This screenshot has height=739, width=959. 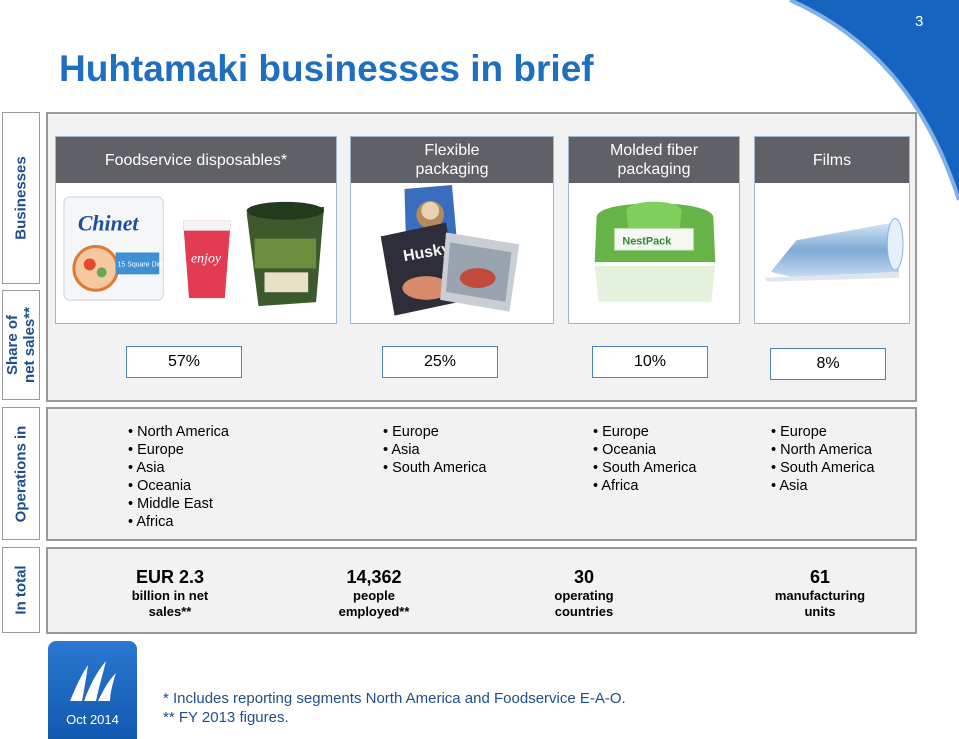 What do you see at coordinates (647, 241) in the screenshot?
I see `tray-label-text: NestPack` at bounding box center [647, 241].